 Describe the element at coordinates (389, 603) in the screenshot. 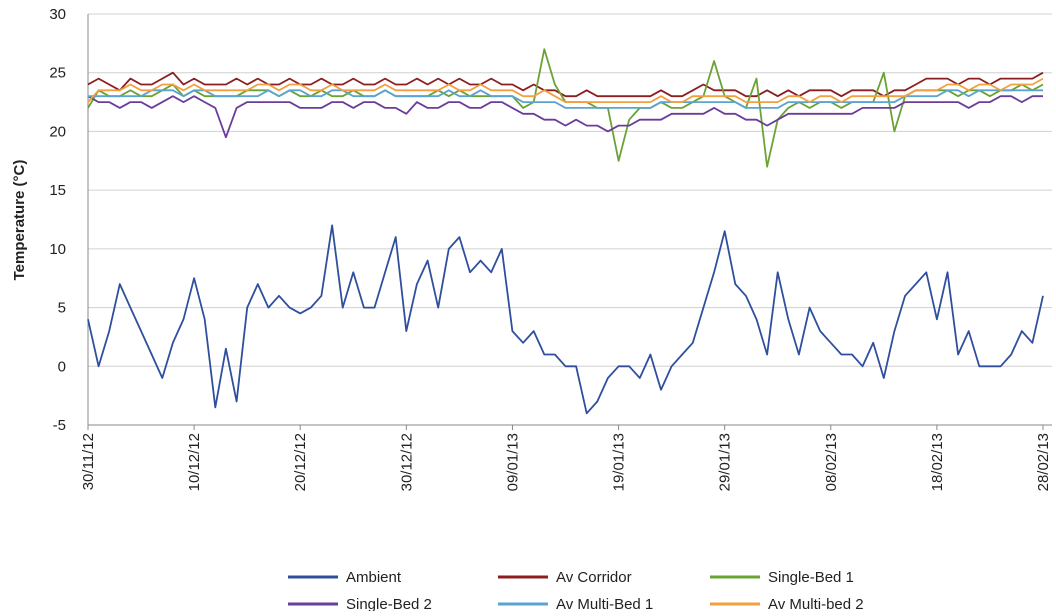

I see `legend-label: Single-Bed 2` at that location.